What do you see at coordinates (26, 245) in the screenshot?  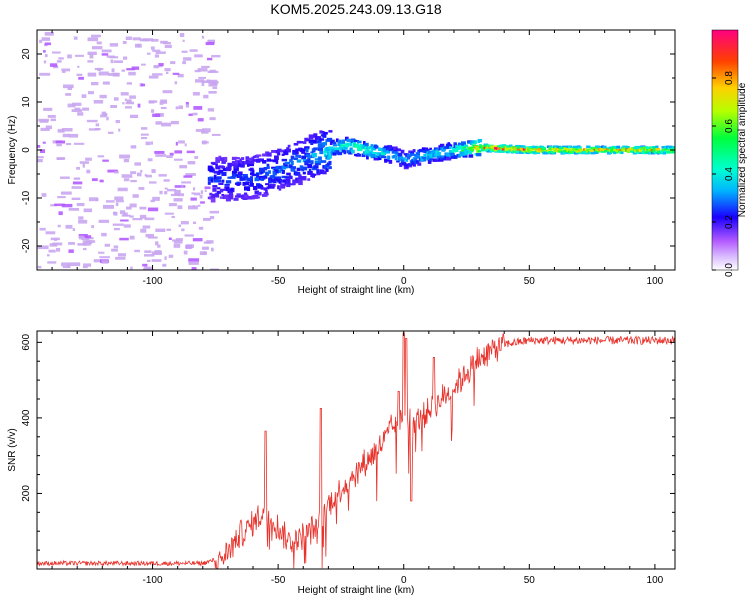 I see `spectrogram-ytick-label: -20` at bounding box center [26, 245].